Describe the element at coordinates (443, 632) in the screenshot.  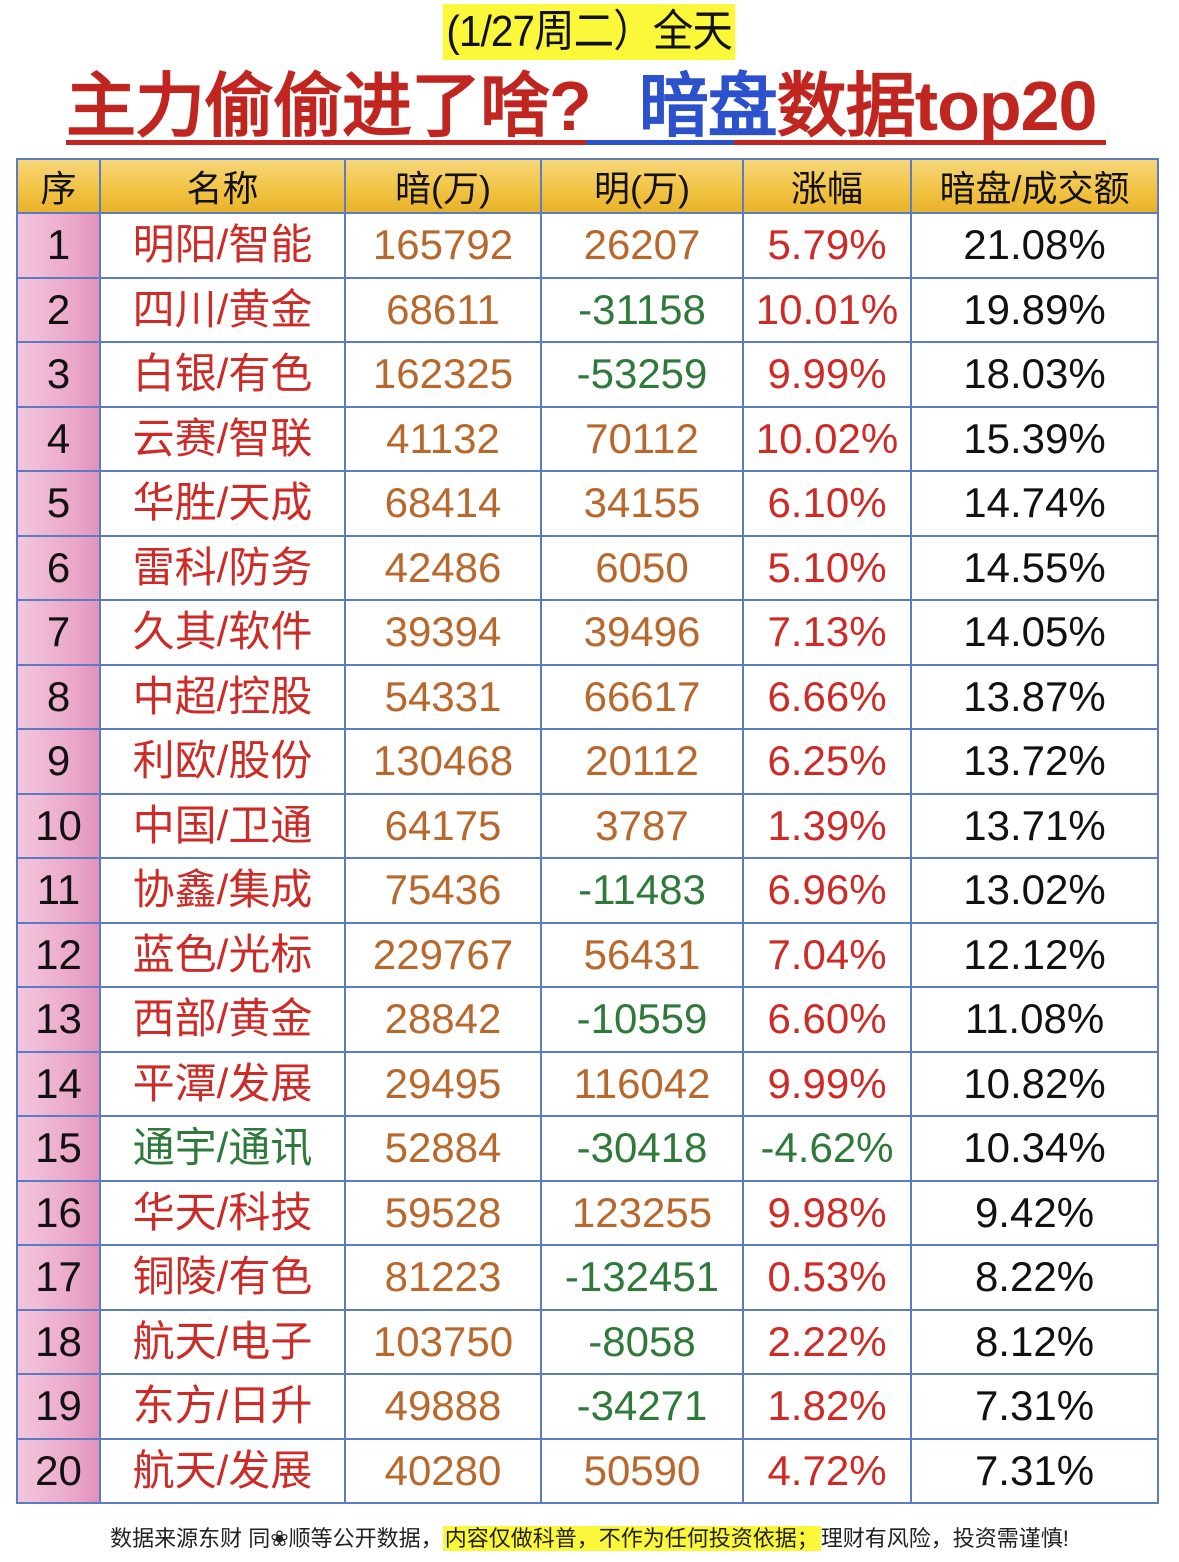
I see `dark-amount-cell: 39394` at that location.